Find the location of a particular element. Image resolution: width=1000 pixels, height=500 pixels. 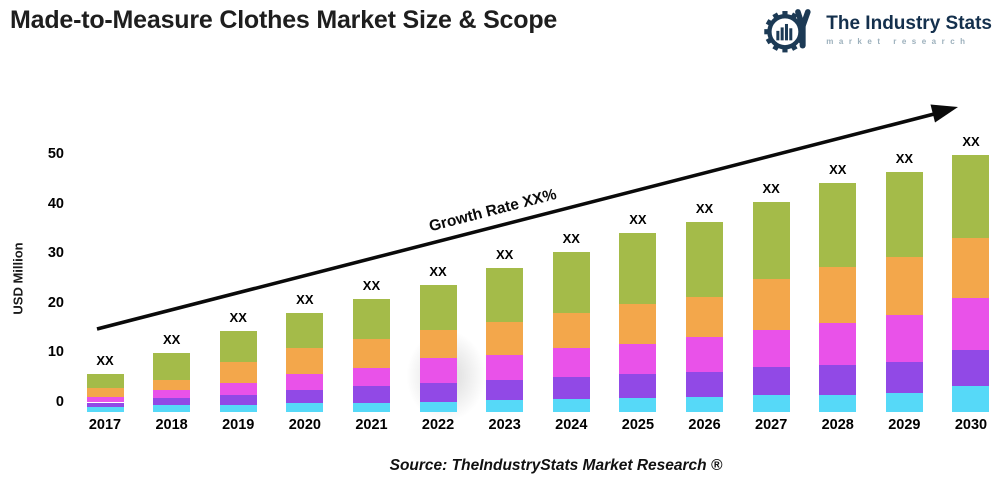

x-tick-2023: 2023 is located at coordinates (504, 425).